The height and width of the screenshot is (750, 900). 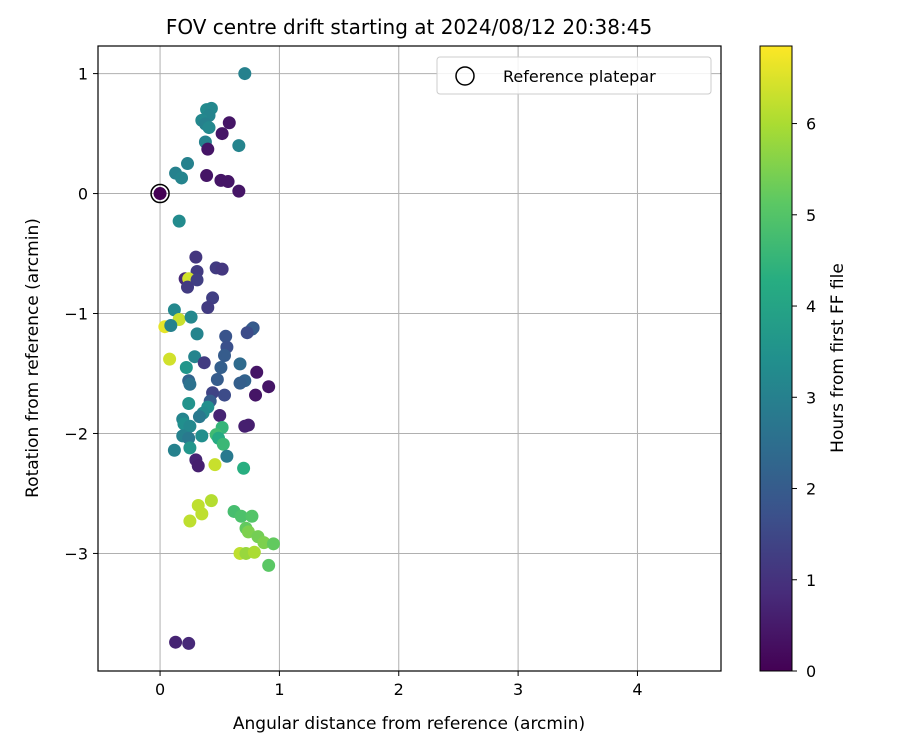 I want to click on data-points, so click(x=215, y=358).